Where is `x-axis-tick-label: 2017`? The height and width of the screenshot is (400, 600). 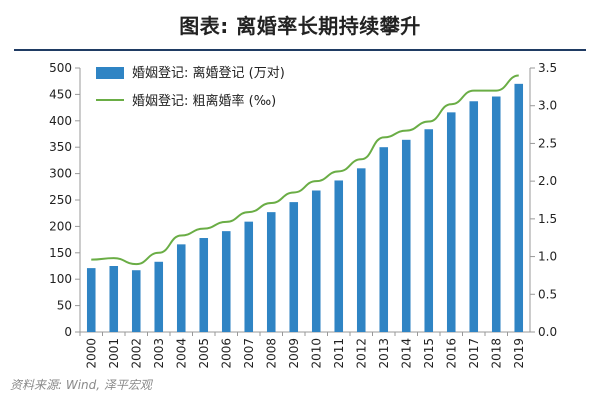
x-axis-tick-label: 2017 is located at coordinates (474, 353).